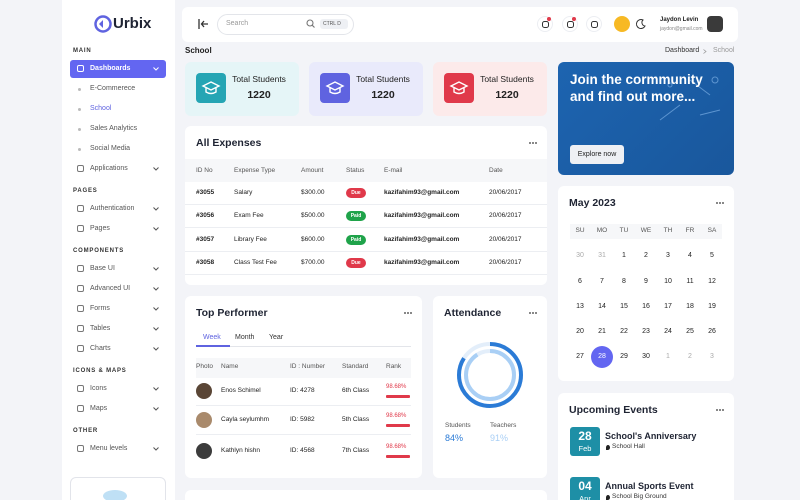 This screenshot has width=800, height=500. Describe the element at coordinates (245, 337) in the screenshot. I see `tab: Month` at that location.